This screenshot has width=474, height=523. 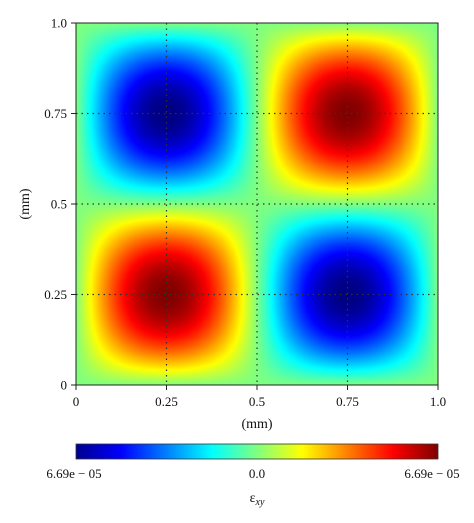 What do you see at coordinates (64, 385) in the screenshot?
I see `y-tick-label: 0` at bounding box center [64, 385].